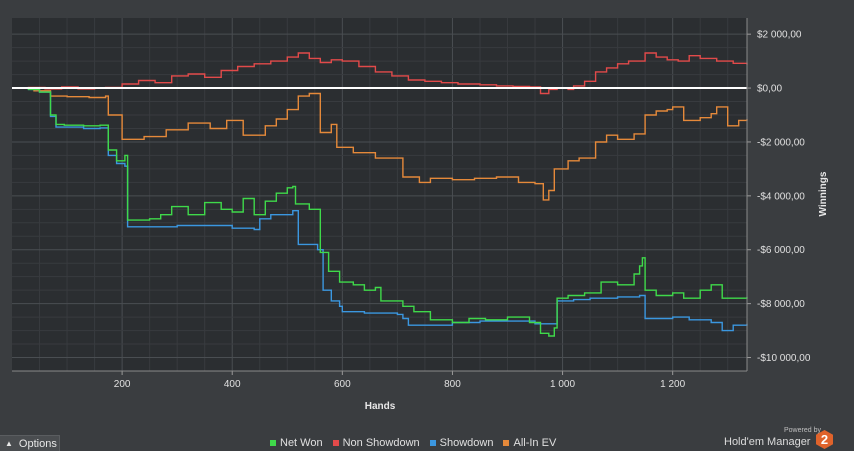 The width and height of the screenshot is (854, 451). I want to click on x-tick-label: 400, so click(232, 384).